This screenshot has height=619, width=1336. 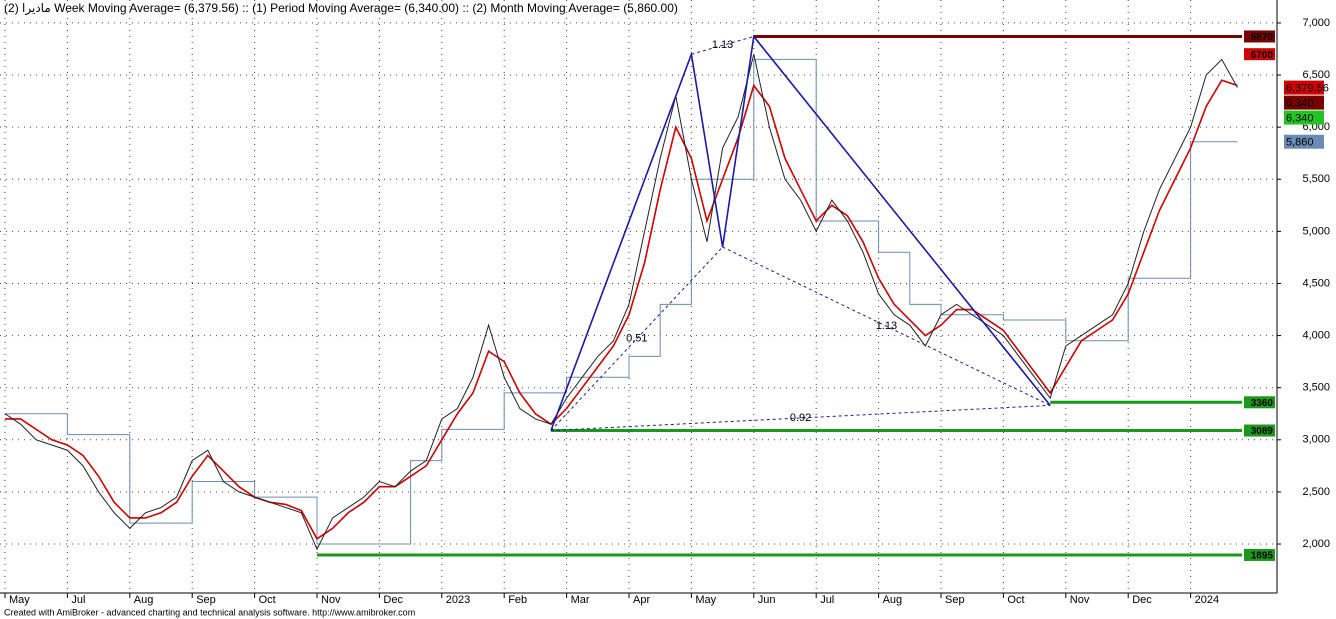 What do you see at coordinates (1316, 335) in the screenshot?
I see `y-tick-label: 4,000` at bounding box center [1316, 335].